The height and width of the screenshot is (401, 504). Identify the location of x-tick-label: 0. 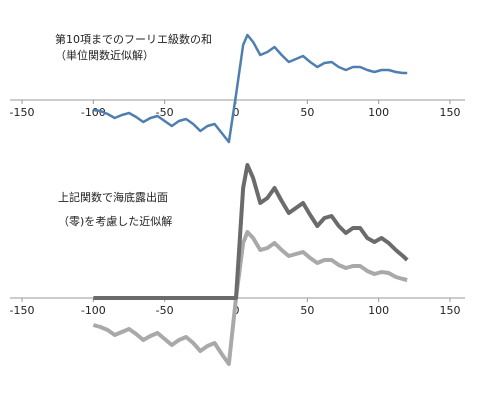
(236, 112).